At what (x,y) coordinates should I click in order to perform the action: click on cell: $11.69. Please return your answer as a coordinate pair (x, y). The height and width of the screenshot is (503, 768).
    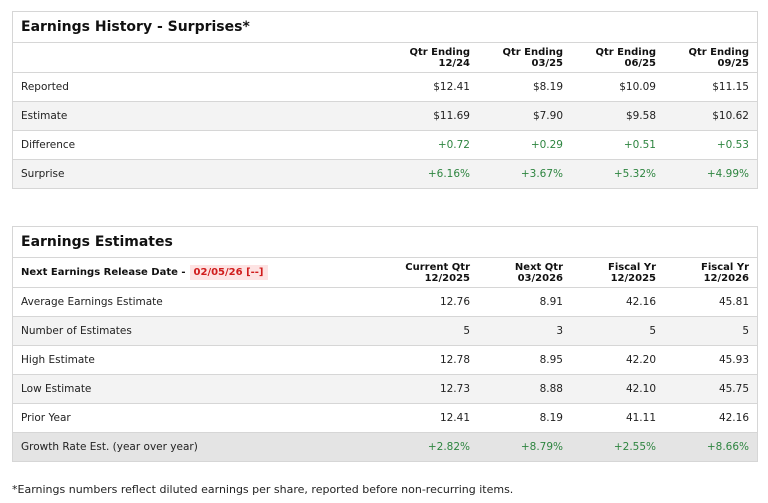
    Looking at the image, I should click on (431, 116).